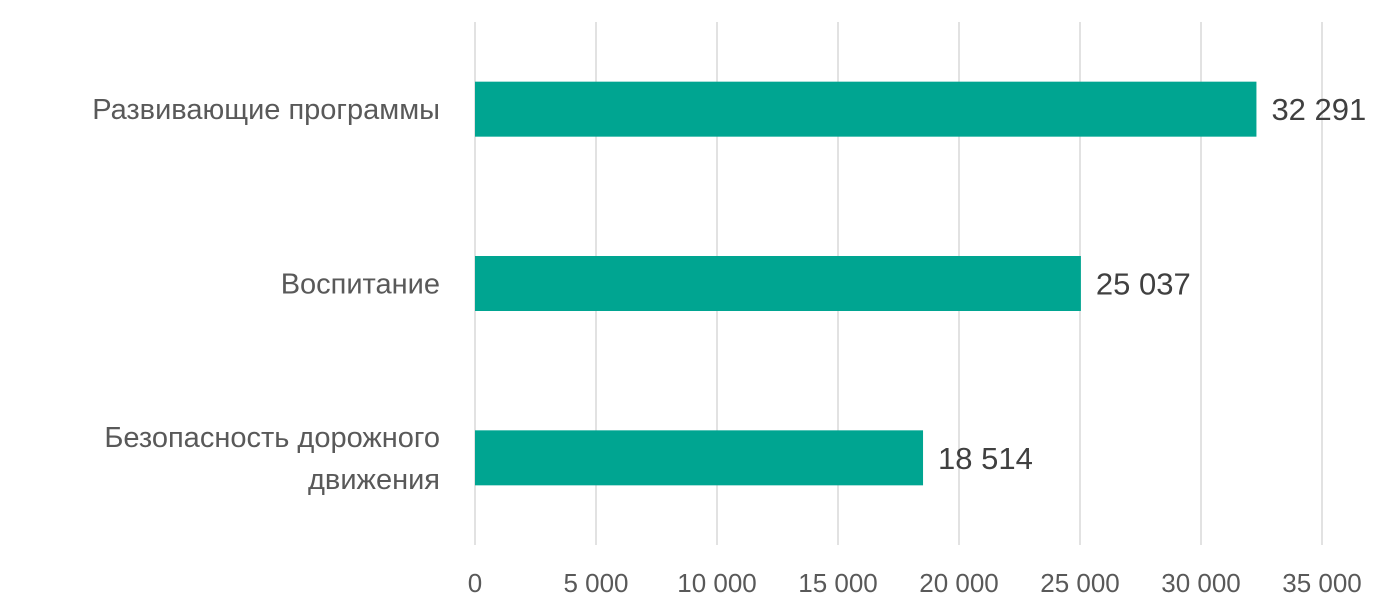 The height and width of the screenshot is (599, 1378). I want to click on x-tick-label: 25 000, so click(1080, 583).